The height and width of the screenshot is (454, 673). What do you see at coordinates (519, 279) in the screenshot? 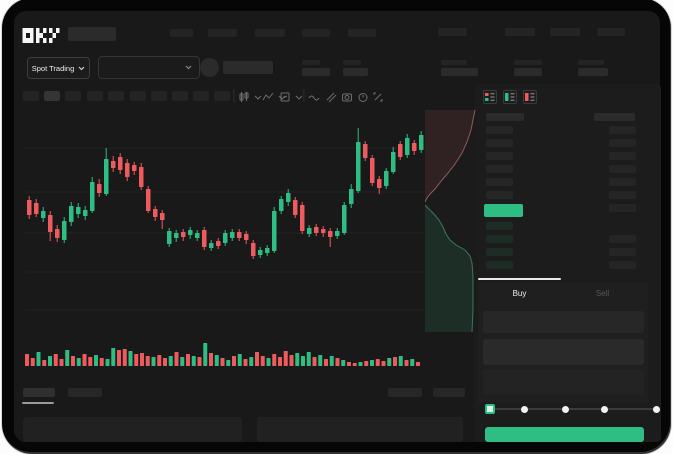
I see `active-tab-indicator` at bounding box center [519, 279].